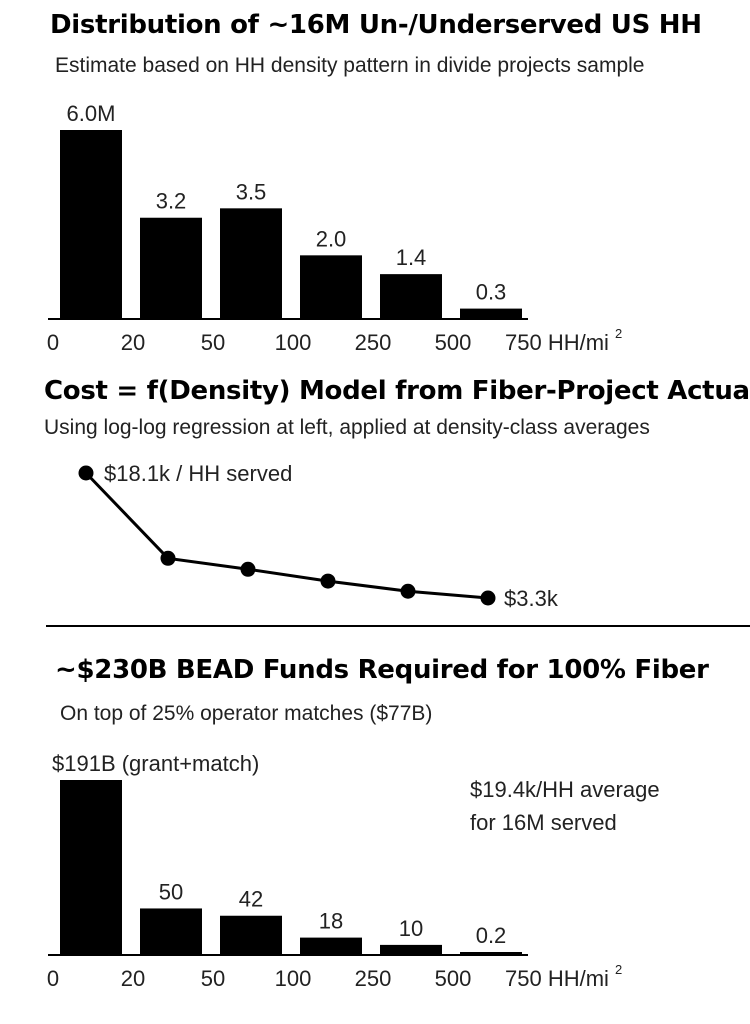  I want to click on start-value-label: $18.1k / HH served, so click(198, 473).